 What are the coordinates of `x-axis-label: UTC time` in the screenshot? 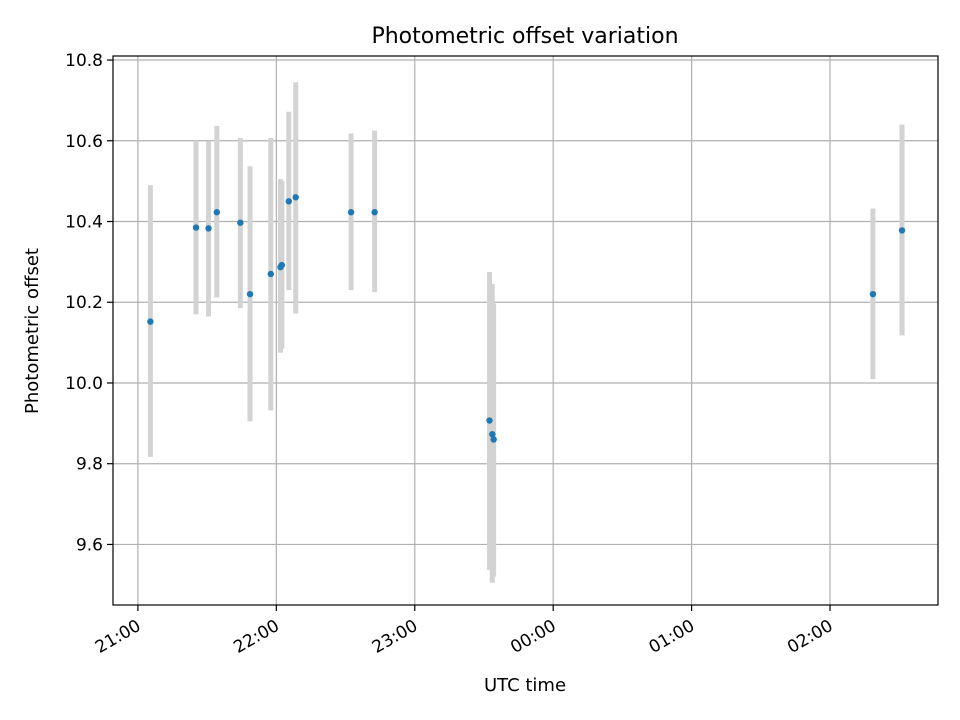 It's located at (525, 685).